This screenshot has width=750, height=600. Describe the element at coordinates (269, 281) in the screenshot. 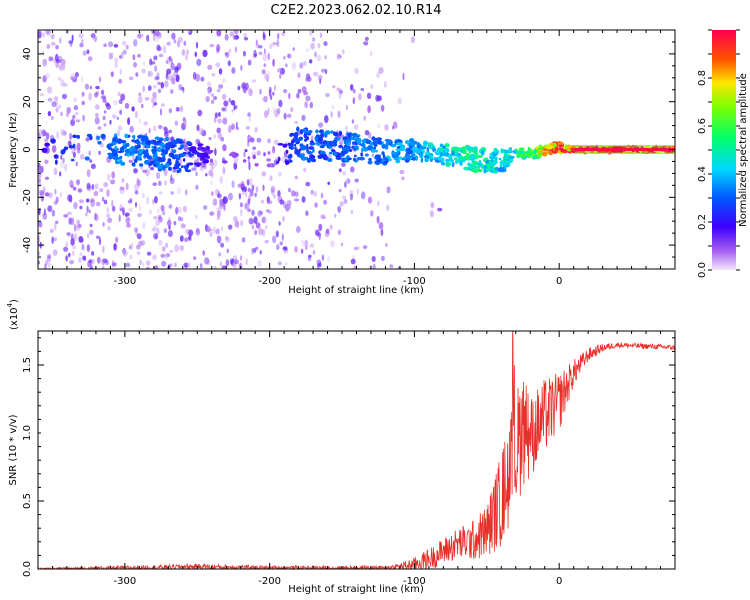

I see `spectrogram-x-tick-label: -200` at that location.